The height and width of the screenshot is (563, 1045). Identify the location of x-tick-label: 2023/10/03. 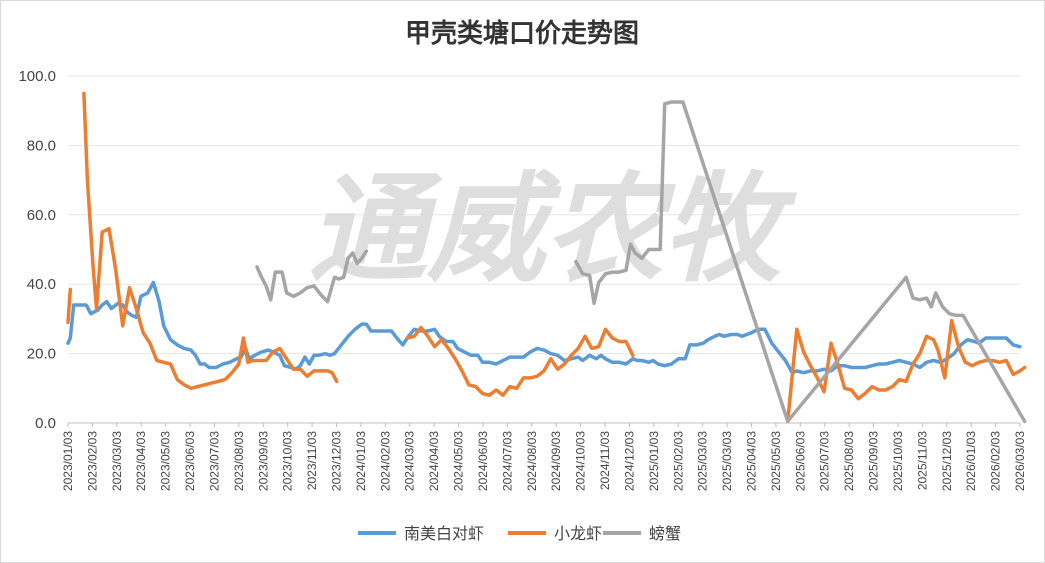
(288, 461).